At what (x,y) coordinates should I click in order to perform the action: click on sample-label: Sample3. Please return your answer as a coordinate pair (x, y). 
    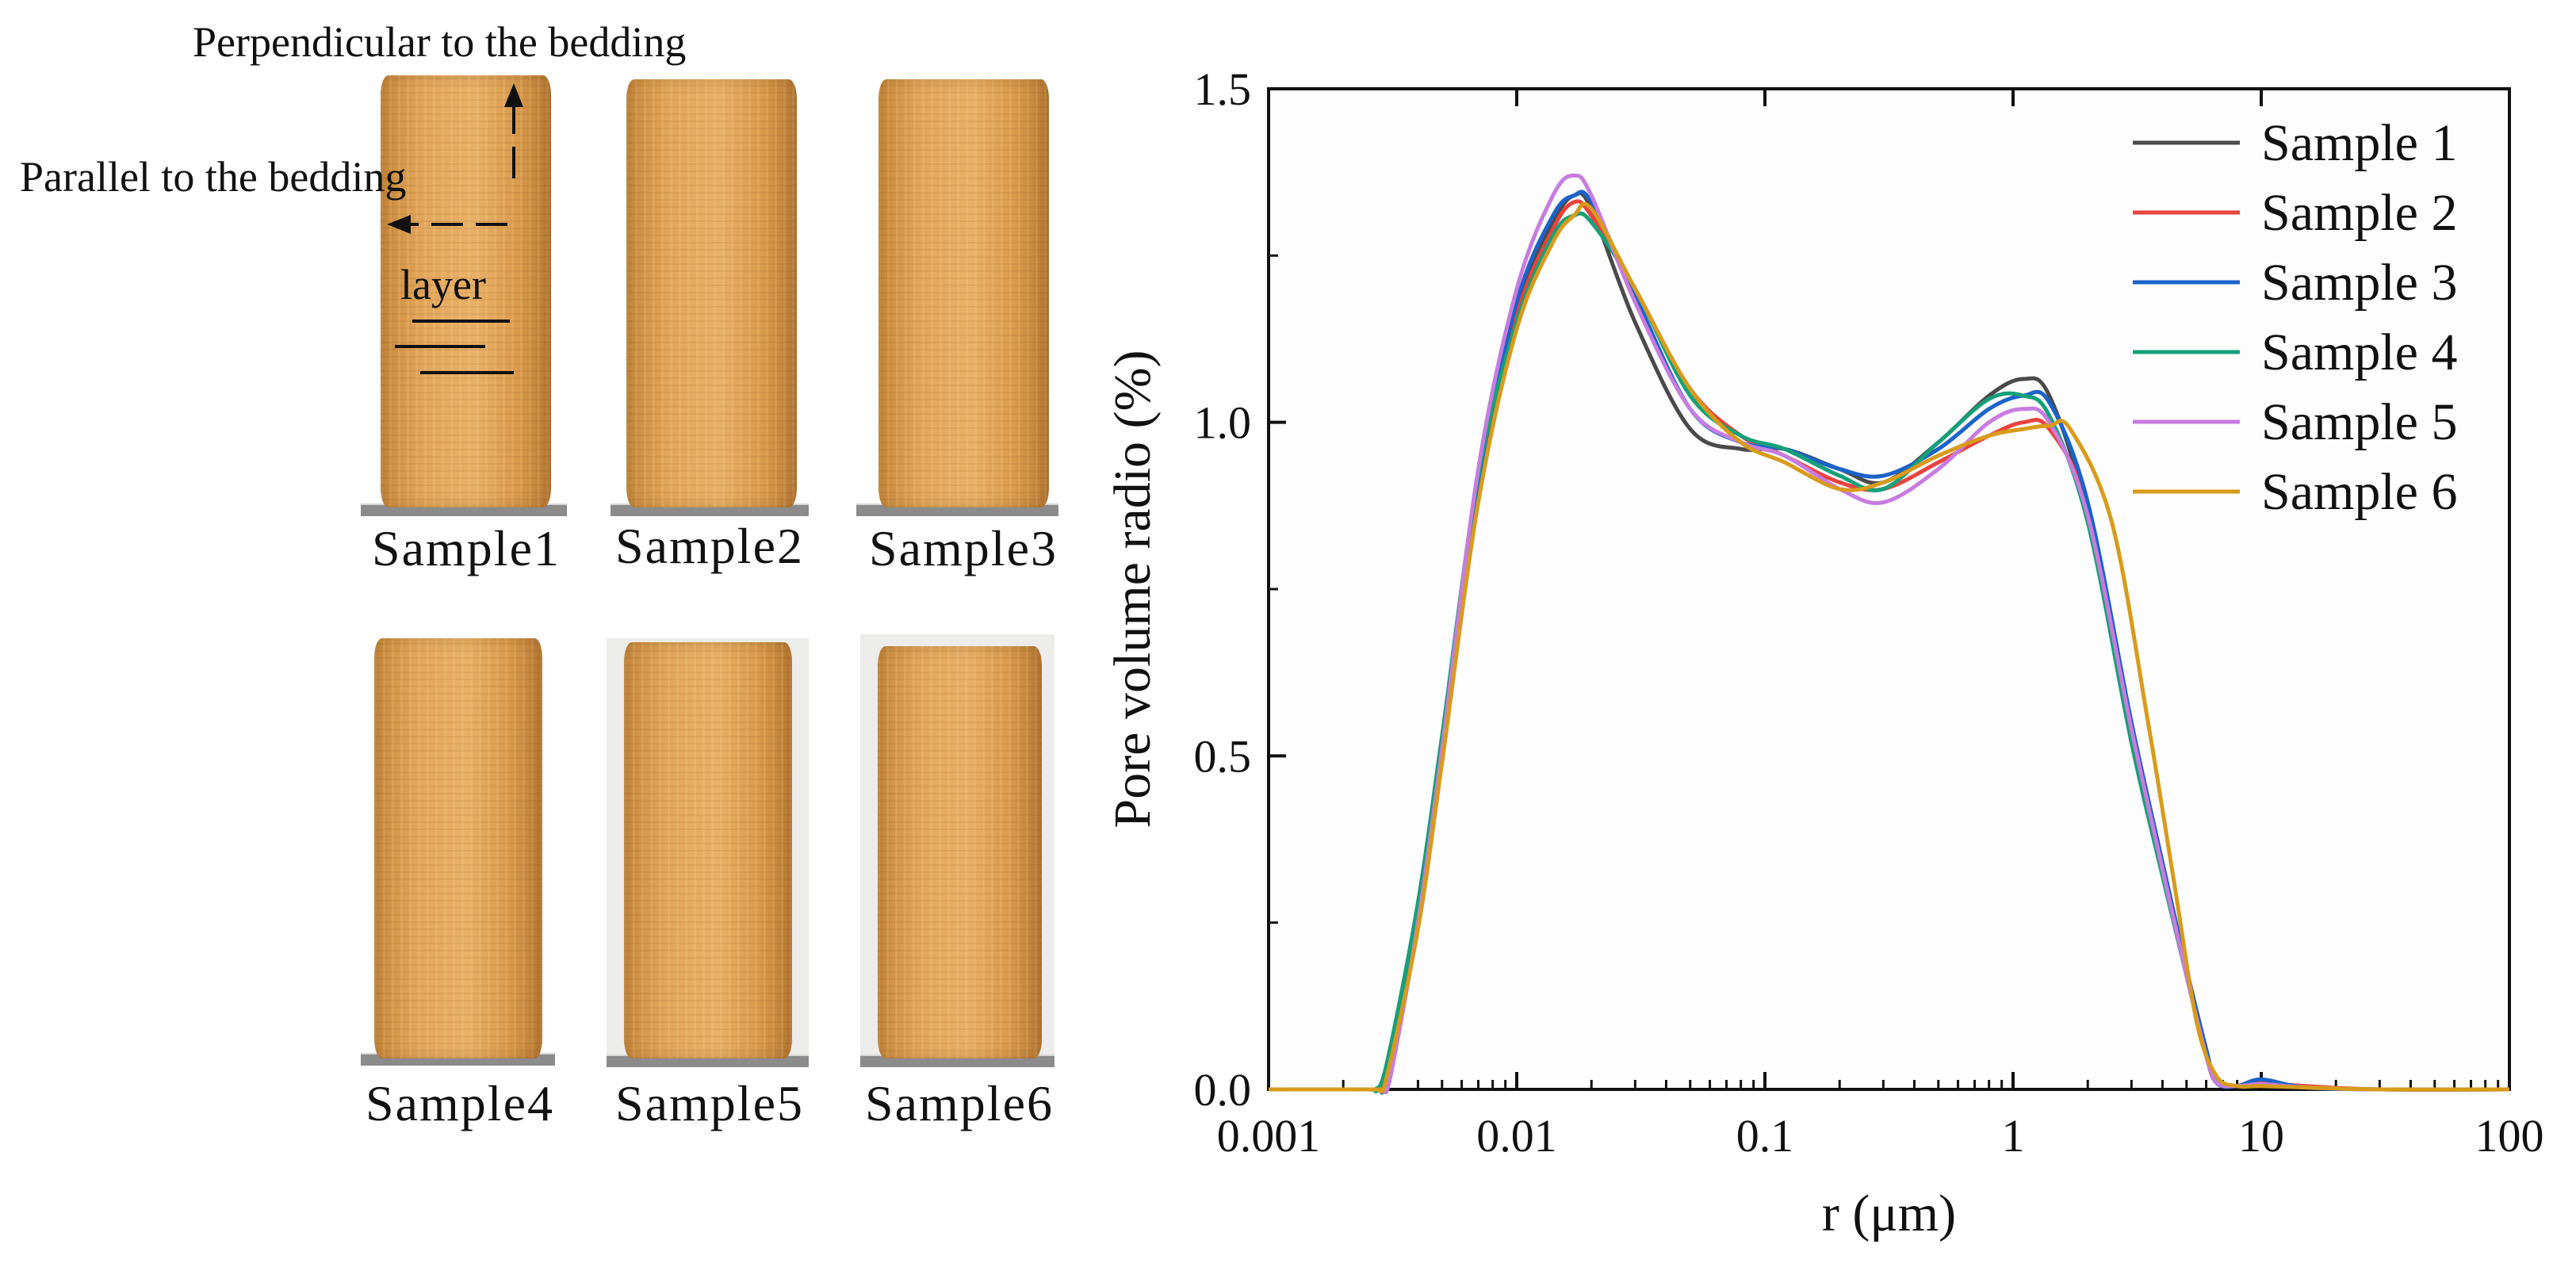
    Looking at the image, I should click on (963, 548).